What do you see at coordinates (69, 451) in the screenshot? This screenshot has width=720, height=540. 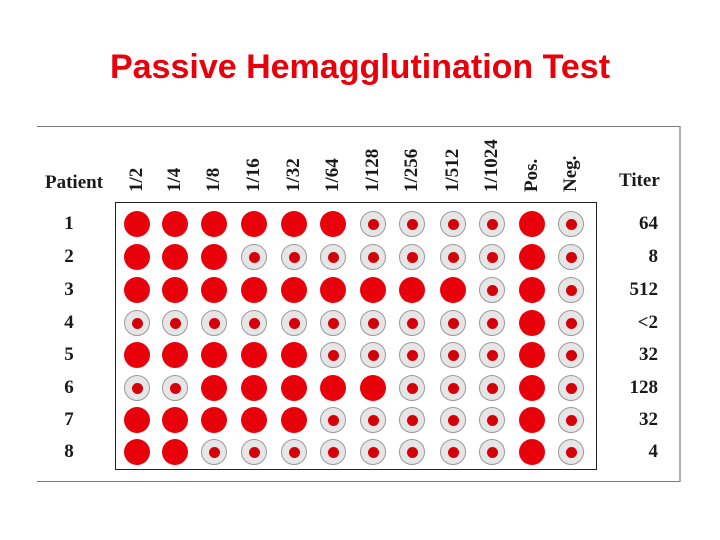 I see `patient-number: 8` at bounding box center [69, 451].